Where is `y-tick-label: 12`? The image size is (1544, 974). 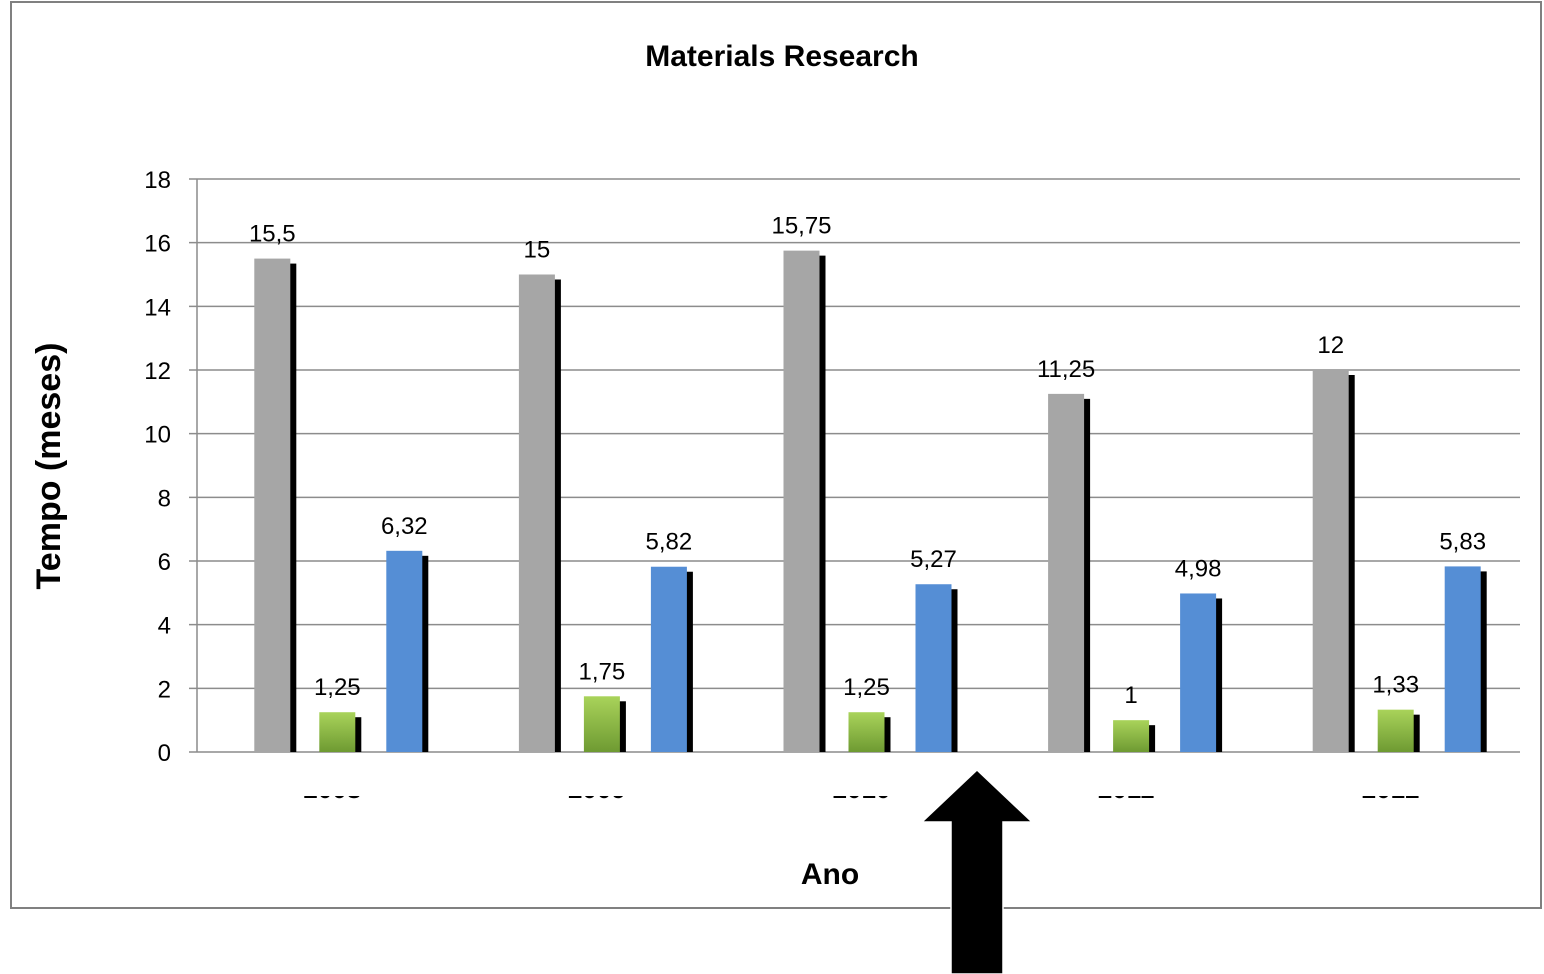
y-tick-label: 12 is located at coordinates (157, 371).